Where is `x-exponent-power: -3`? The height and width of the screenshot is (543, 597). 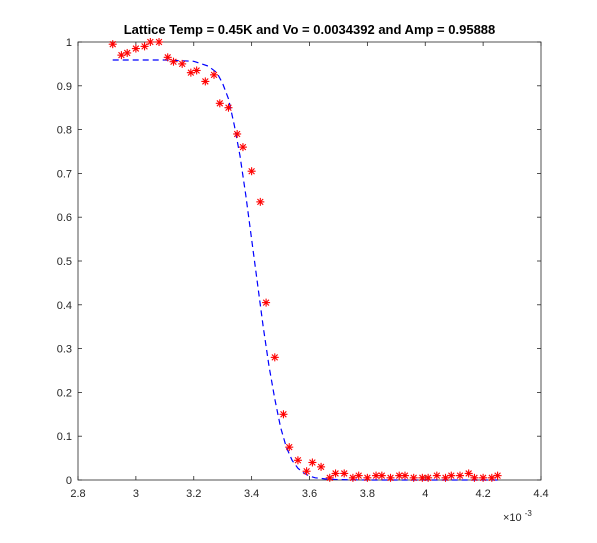 x-exponent-power: -3 is located at coordinates (529, 513).